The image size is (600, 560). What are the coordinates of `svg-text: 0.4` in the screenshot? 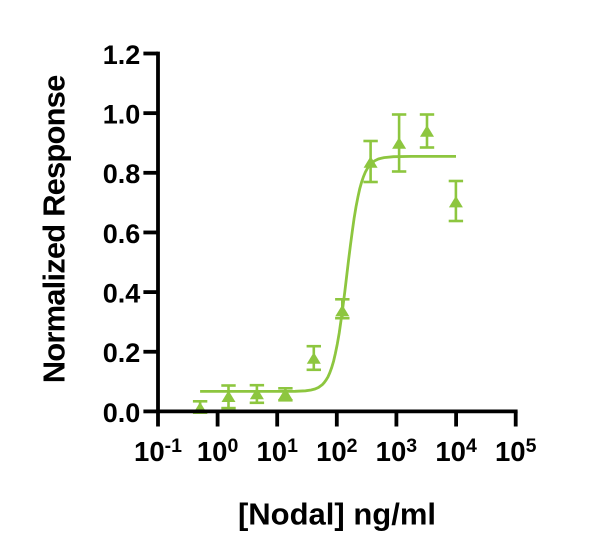 It's located at (122, 294).